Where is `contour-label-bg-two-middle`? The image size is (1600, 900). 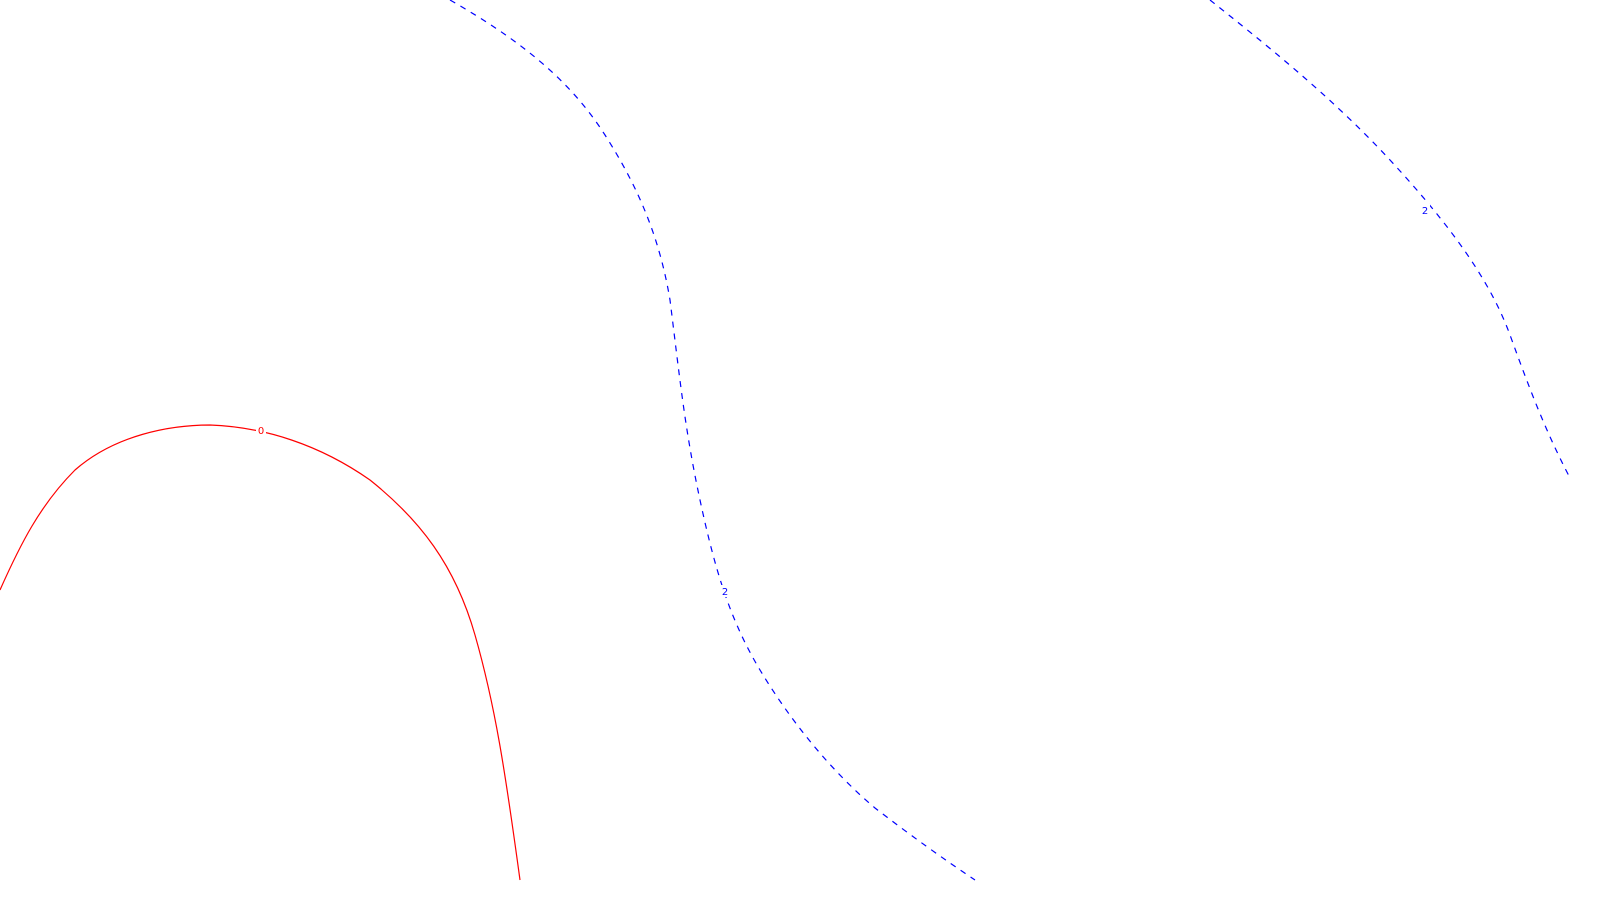 contour-label-bg-two-middle is located at coordinates (725, 591).